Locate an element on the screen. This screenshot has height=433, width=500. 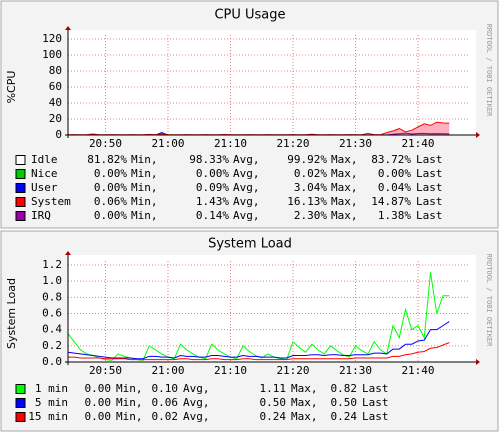
legend-stat: 0.09% is located at coordinates (212, 187).